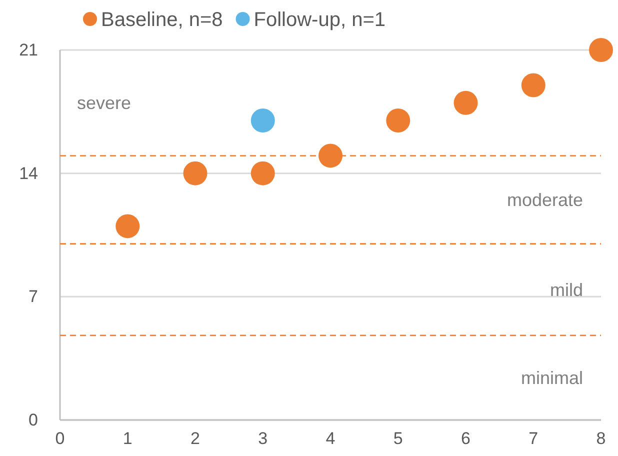 Image resolution: width=618 pixels, height=456 pixels. I want to click on legend-label: Baseline, n=8, so click(162, 20).